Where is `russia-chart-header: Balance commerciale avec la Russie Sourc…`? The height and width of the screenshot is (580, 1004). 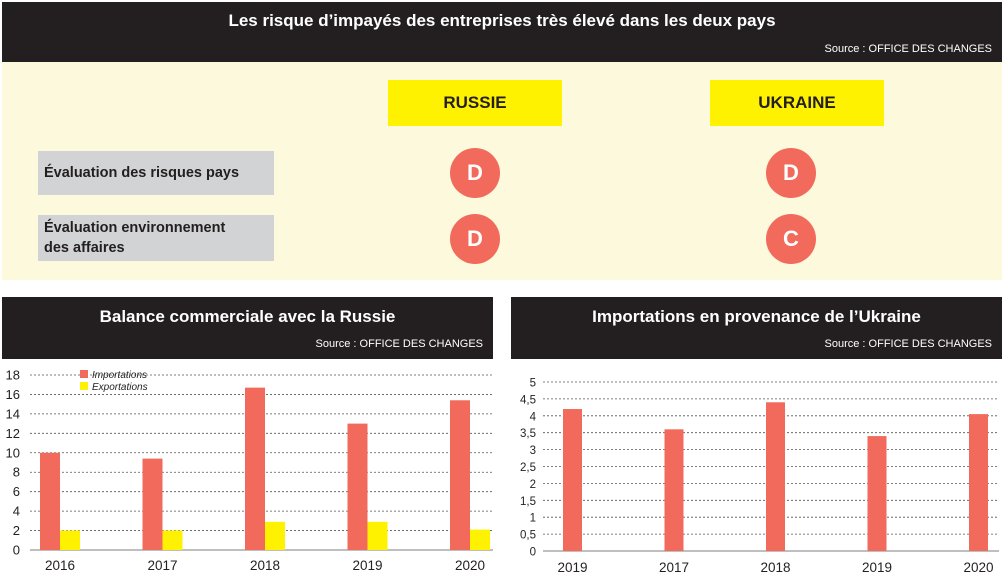 russia-chart-header: Balance commerciale avec la Russie Sourc… is located at coordinates (247, 328).